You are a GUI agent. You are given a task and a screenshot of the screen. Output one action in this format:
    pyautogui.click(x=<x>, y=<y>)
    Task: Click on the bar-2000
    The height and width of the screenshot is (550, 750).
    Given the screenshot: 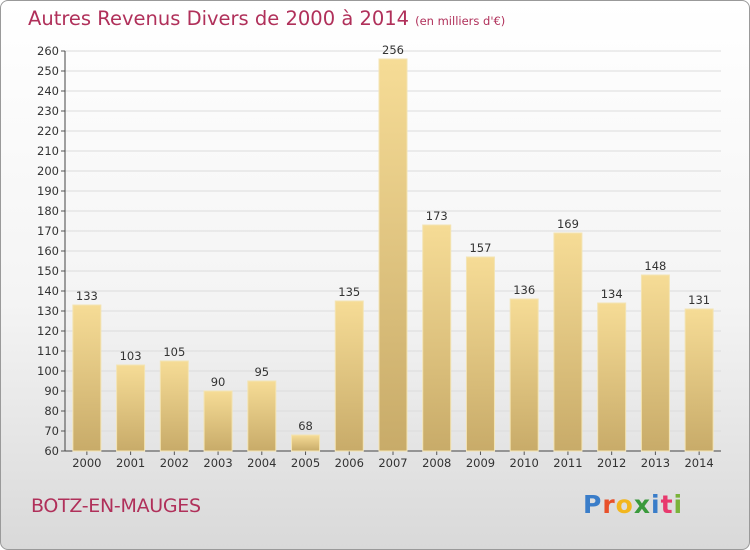 What is the action you would take?
    pyautogui.click(x=87, y=378)
    